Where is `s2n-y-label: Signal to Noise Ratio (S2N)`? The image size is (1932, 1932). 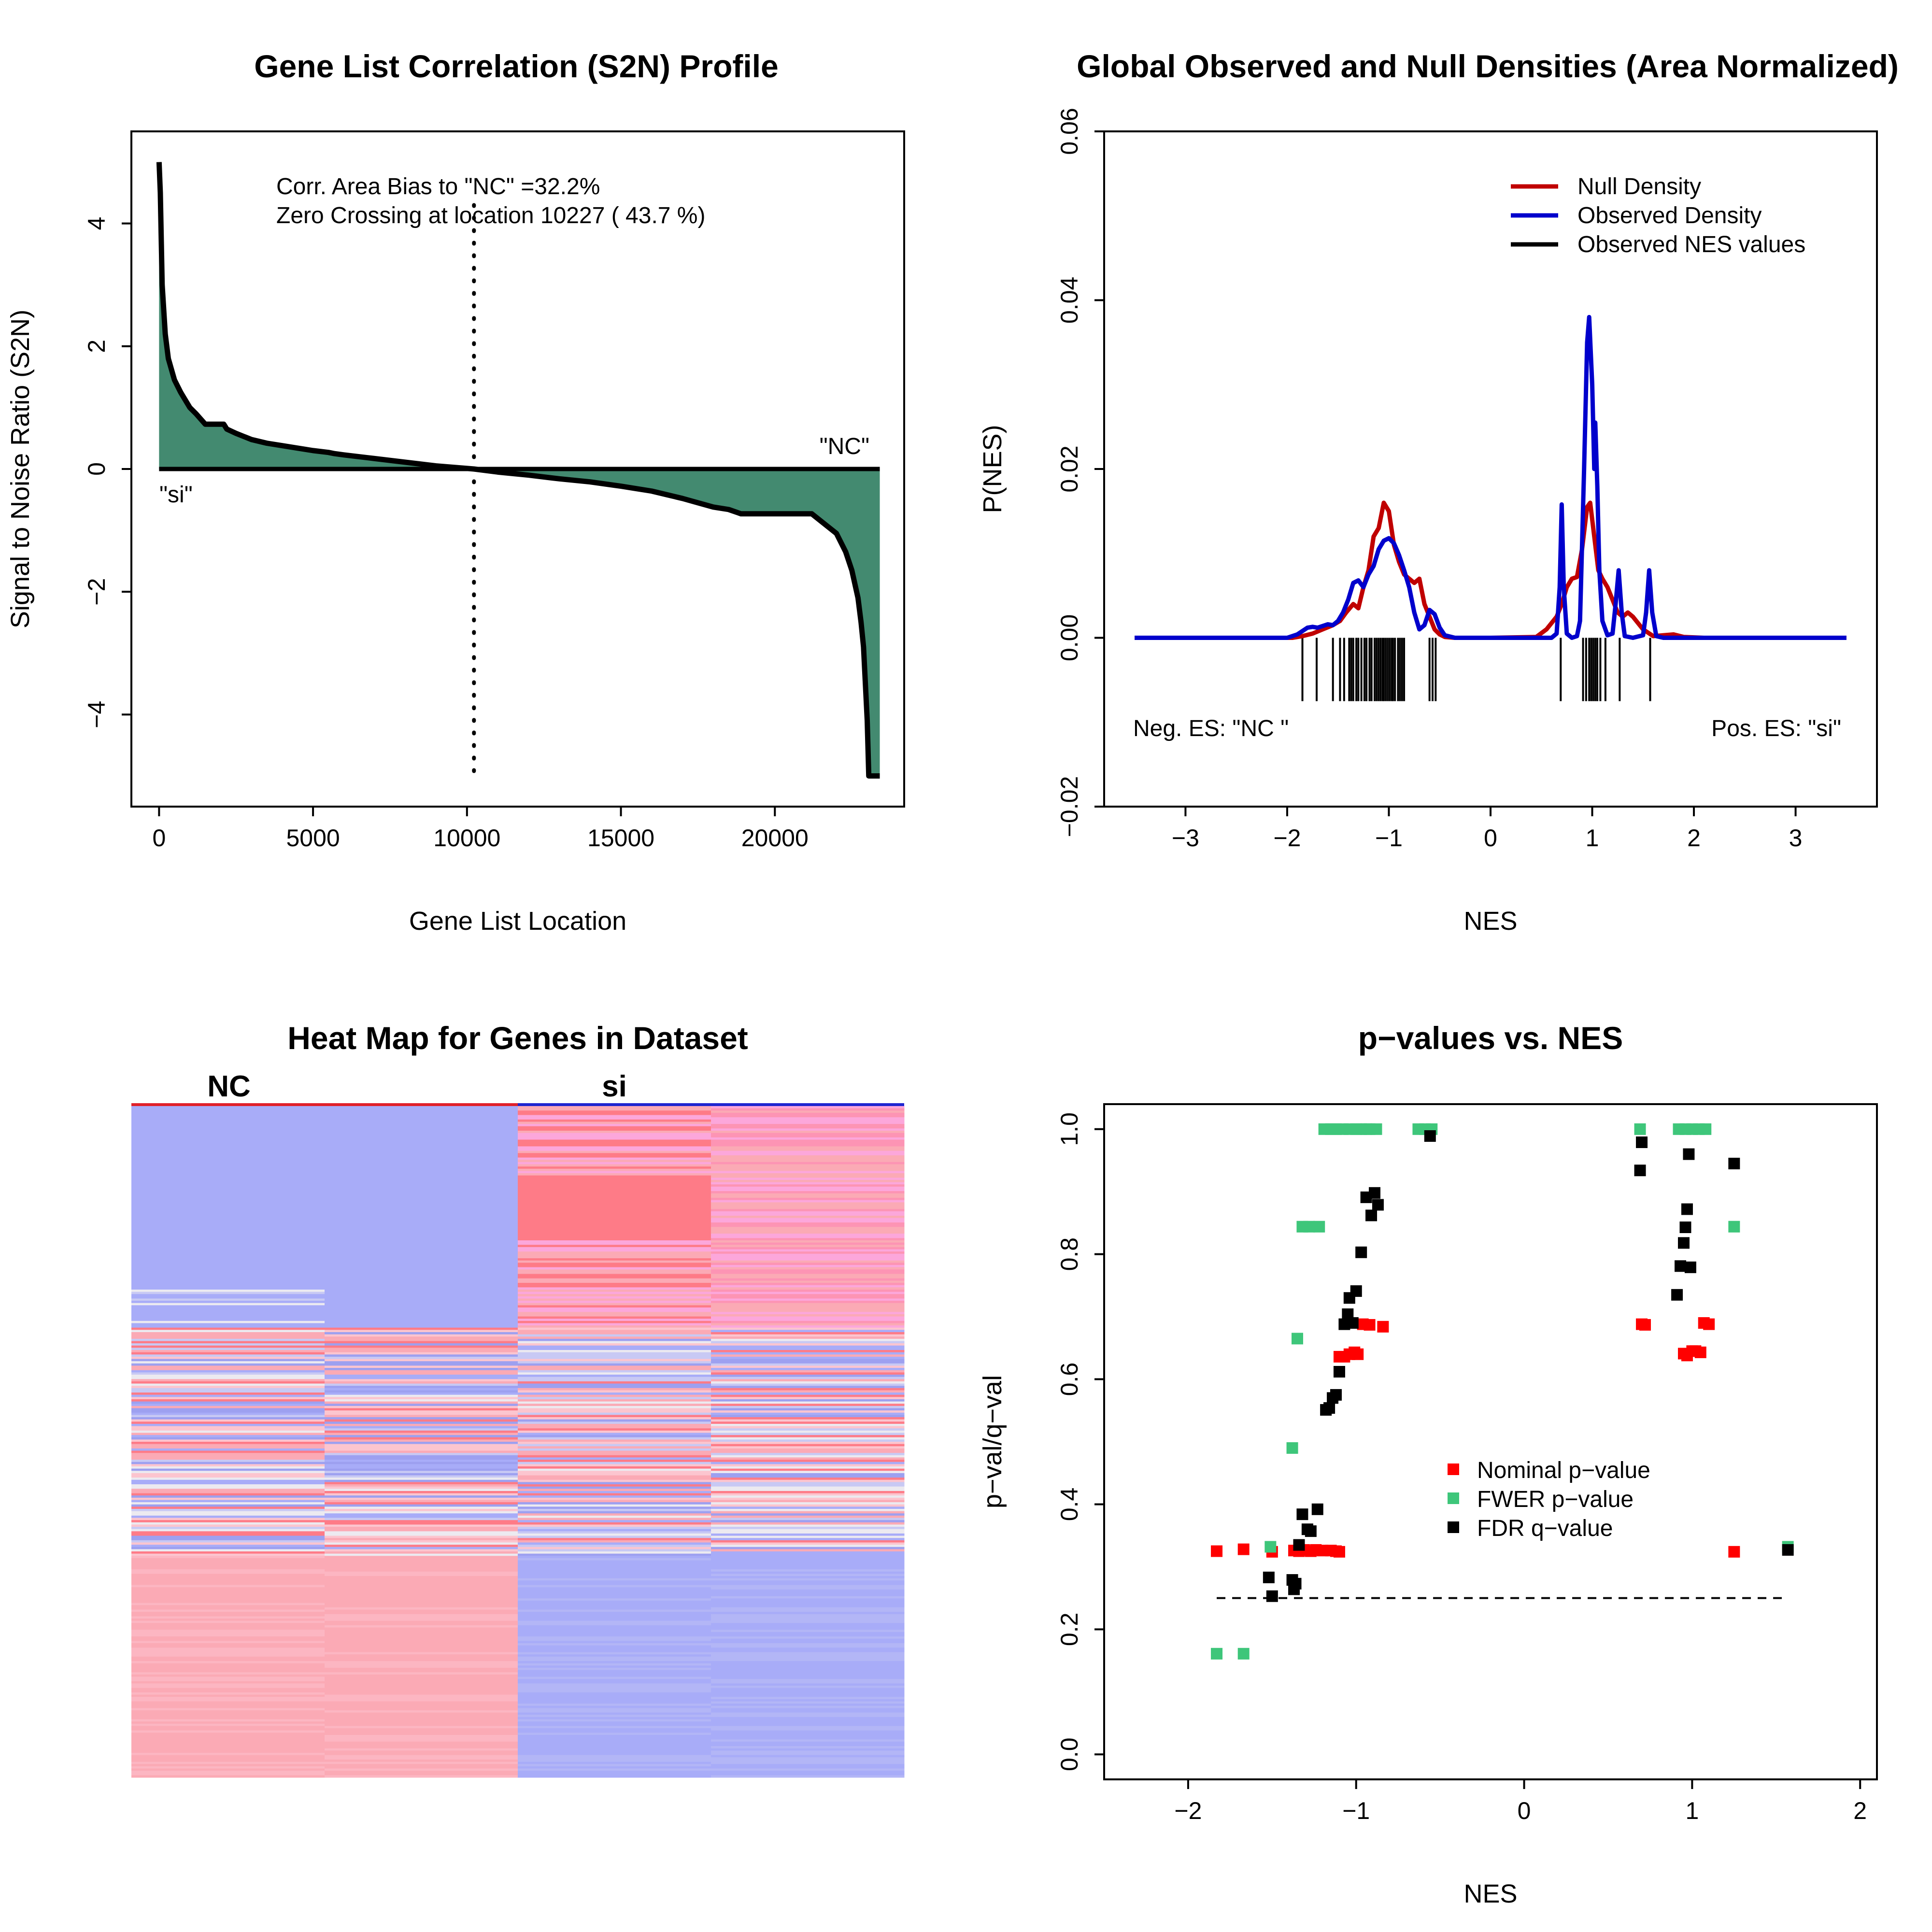
s2n-y-label: Signal to Noise Ratio (S2N) is located at coordinates (20, 469).